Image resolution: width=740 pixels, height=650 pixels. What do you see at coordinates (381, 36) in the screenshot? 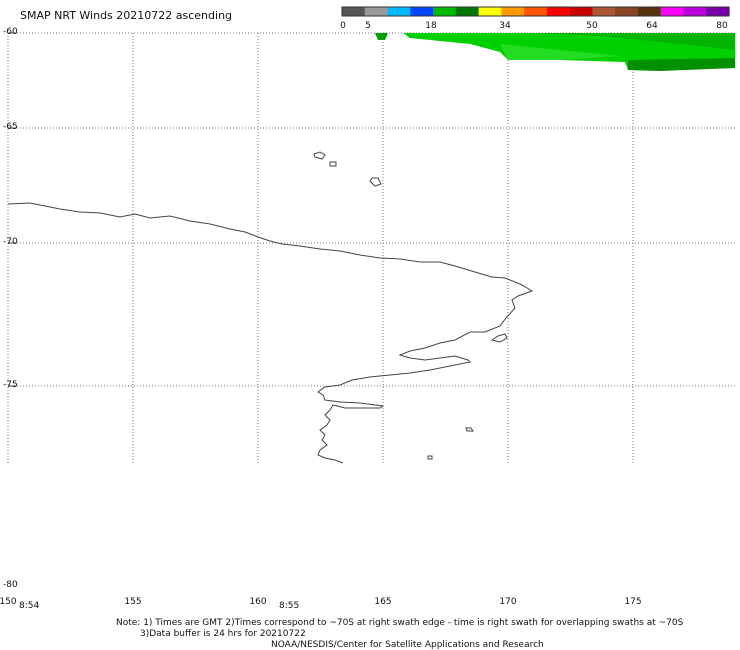
I see `swath-small` at bounding box center [381, 36].